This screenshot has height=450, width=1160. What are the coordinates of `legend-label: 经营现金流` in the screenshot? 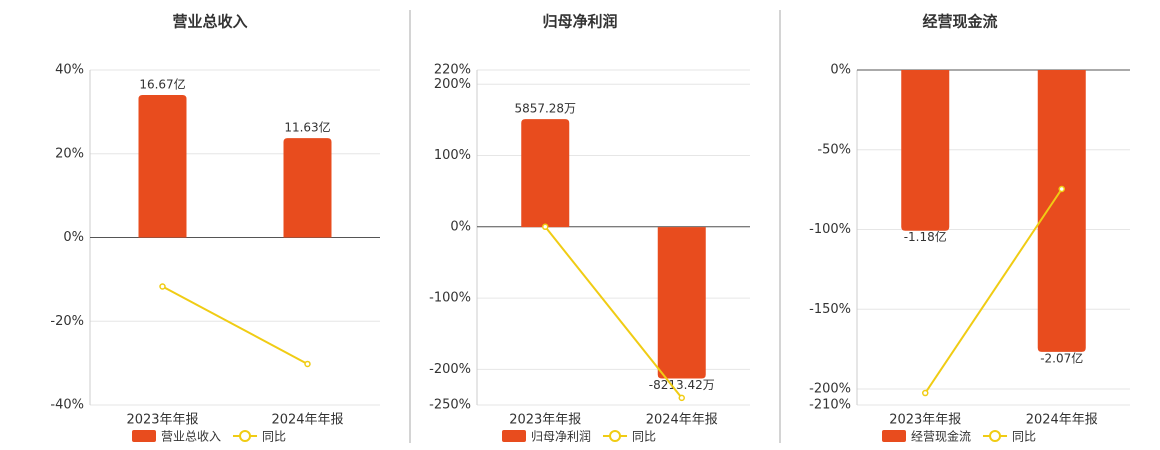 It's located at (941, 436).